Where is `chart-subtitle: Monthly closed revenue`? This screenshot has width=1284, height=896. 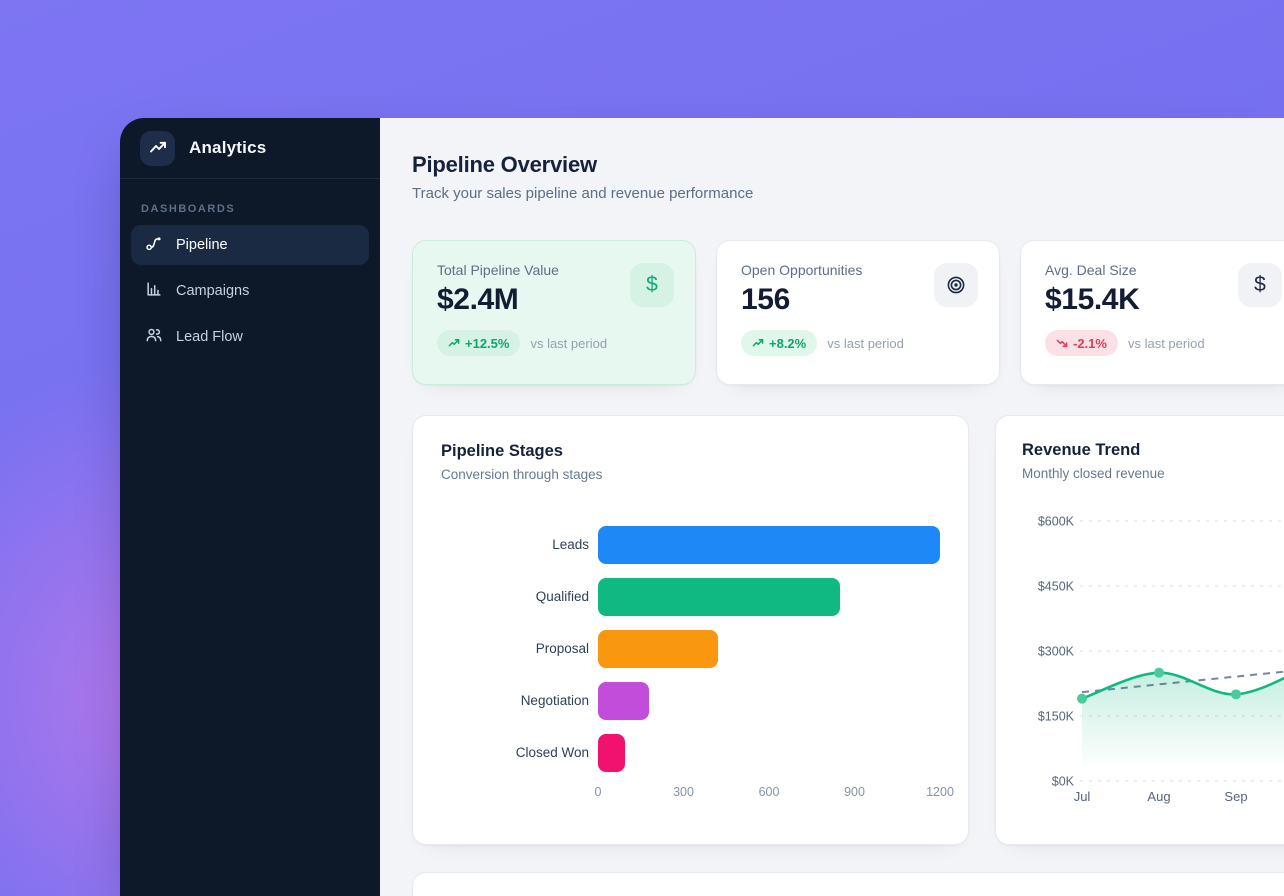 chart-subtitle: Monthly closed revenue is located at coordinates (1093, 473).